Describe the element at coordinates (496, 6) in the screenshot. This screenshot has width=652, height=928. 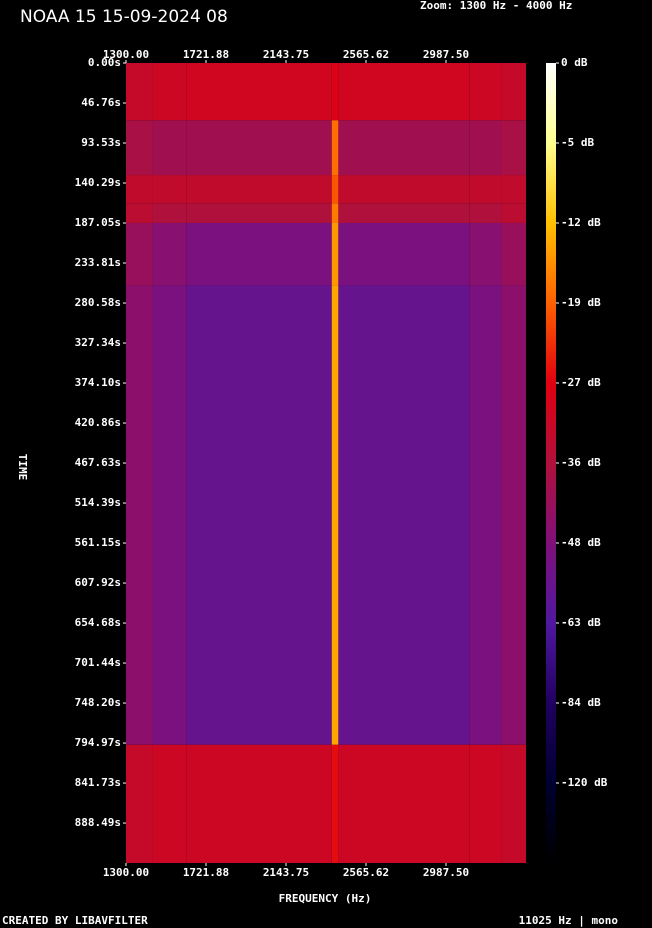
I see `subtitle: Zoom: 1300 Hz - 4000 Hz` at that location.